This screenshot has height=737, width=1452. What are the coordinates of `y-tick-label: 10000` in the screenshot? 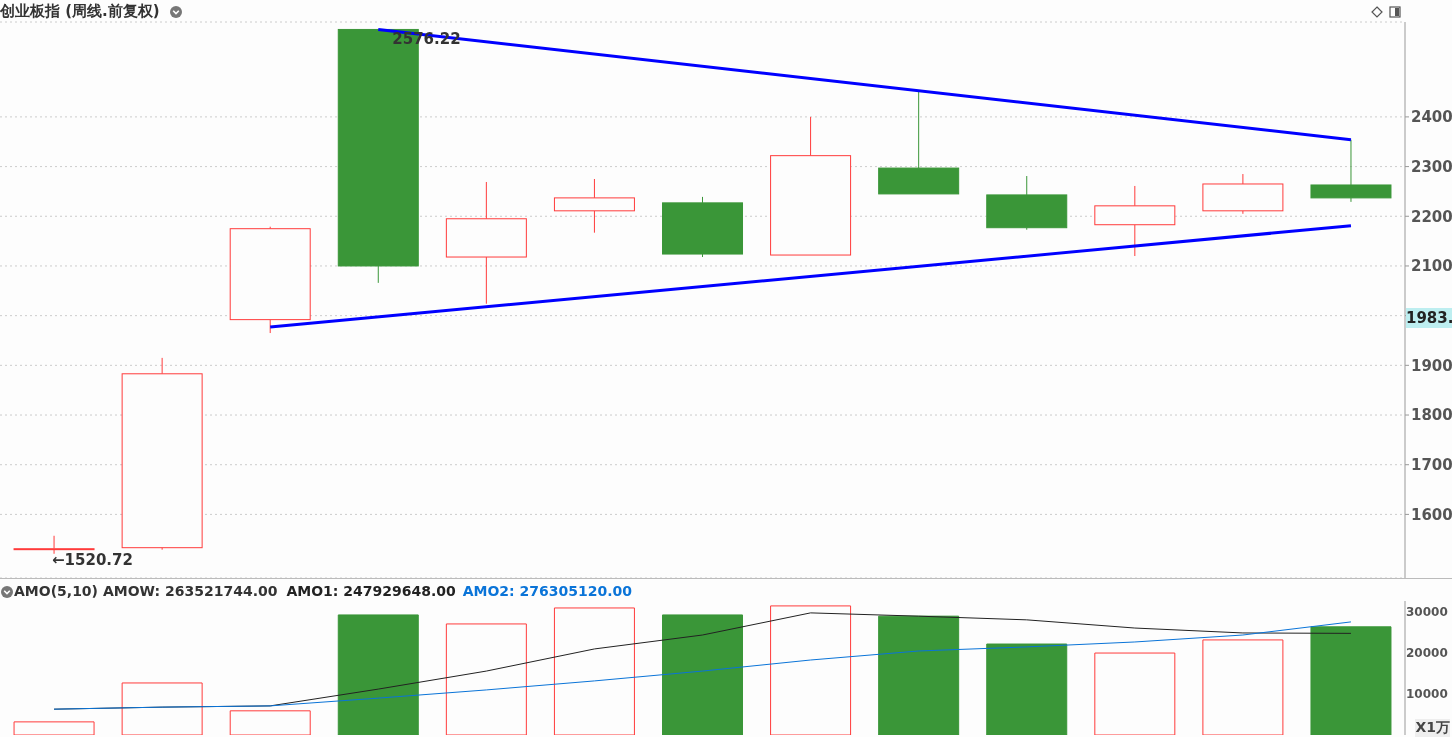 It's located at (1427, 694).